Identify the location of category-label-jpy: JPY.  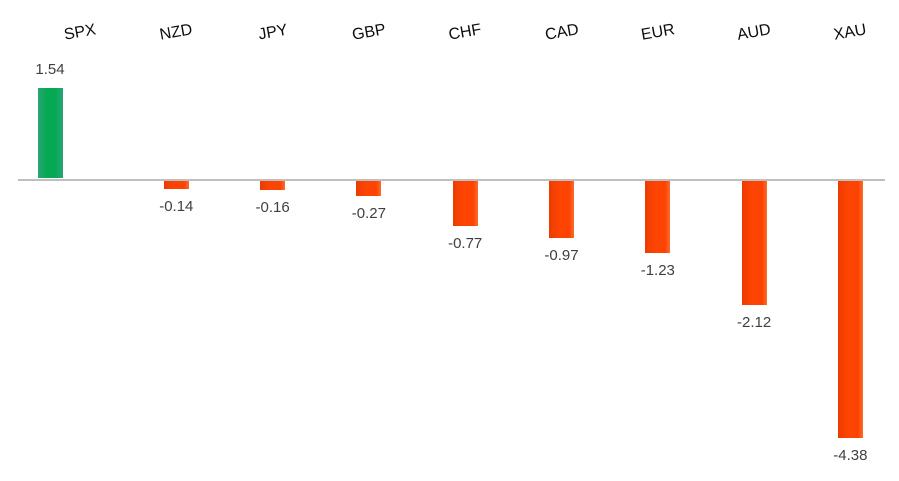
(272, 32).